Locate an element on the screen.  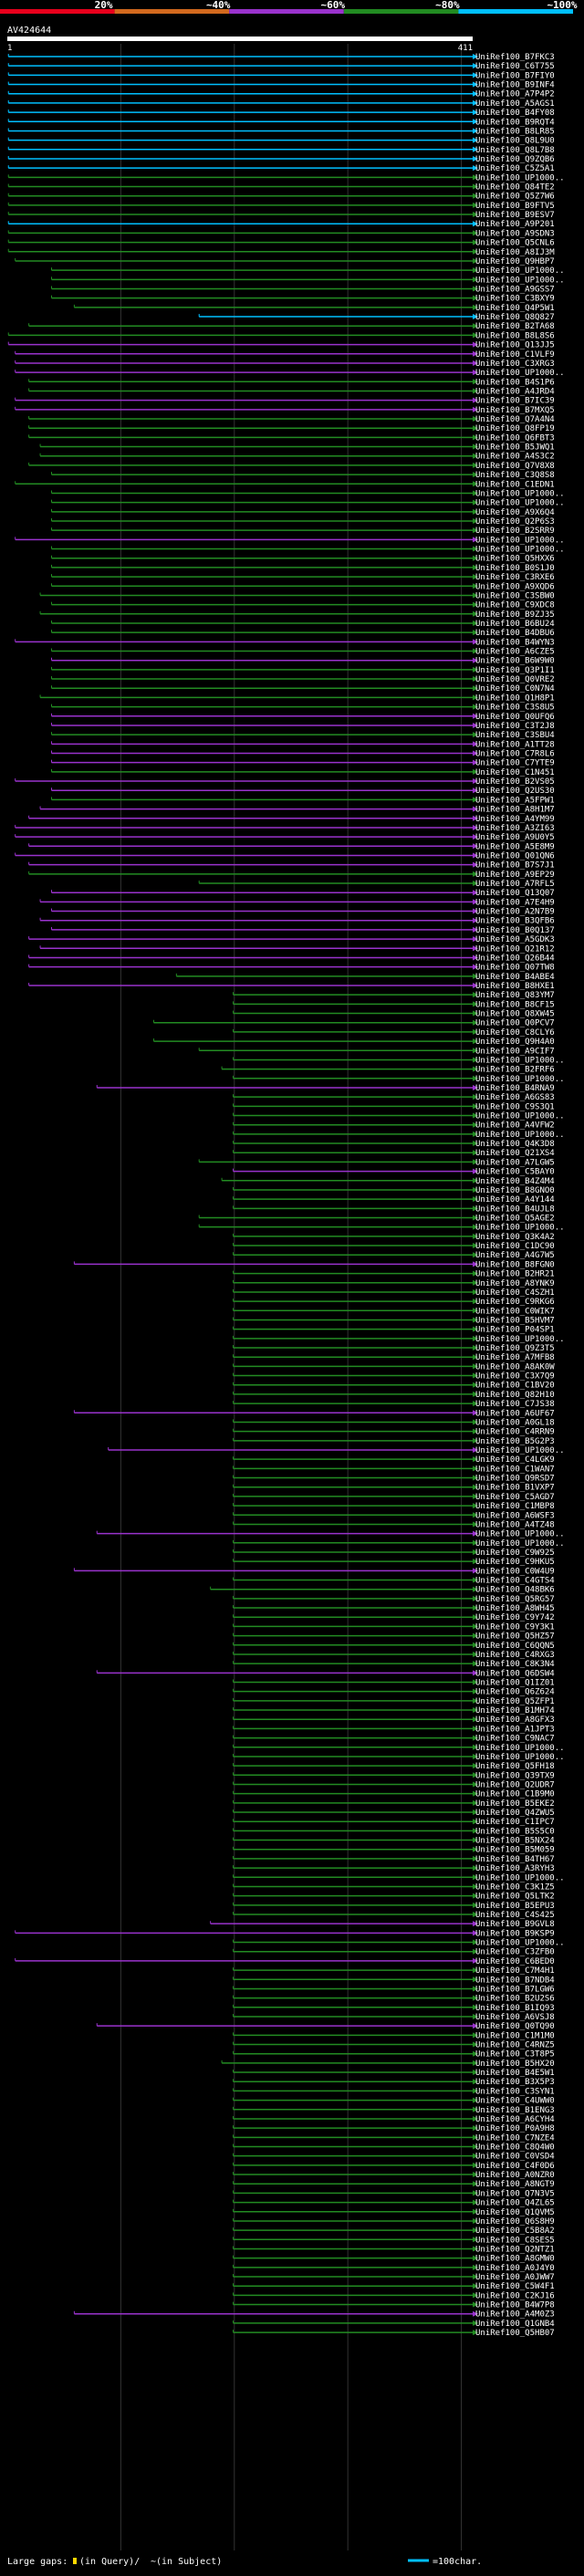
hit-name: UniRef100_B7FIY0 is located at coordinates (515, 75).